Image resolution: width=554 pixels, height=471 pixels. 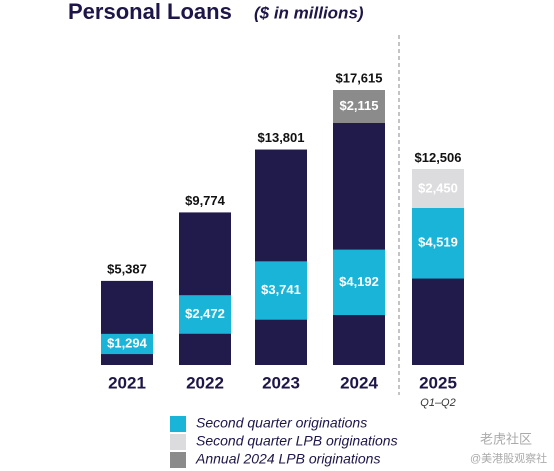 What do you see at coordinates (359, 382) in the screenshot?
I see `x-tick-label: 2024` at bounding box center [359, 382].